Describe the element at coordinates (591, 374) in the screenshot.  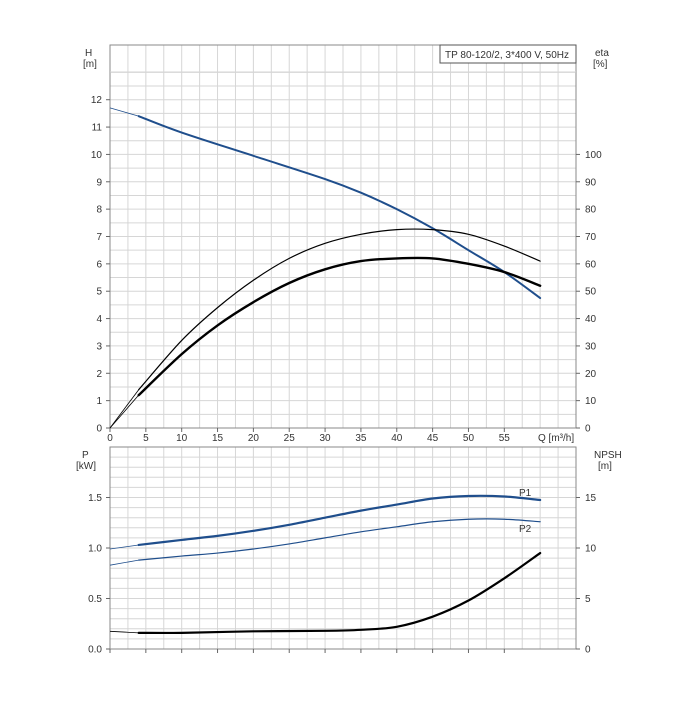
I see `top-y2-tick-label: 20` at that location.